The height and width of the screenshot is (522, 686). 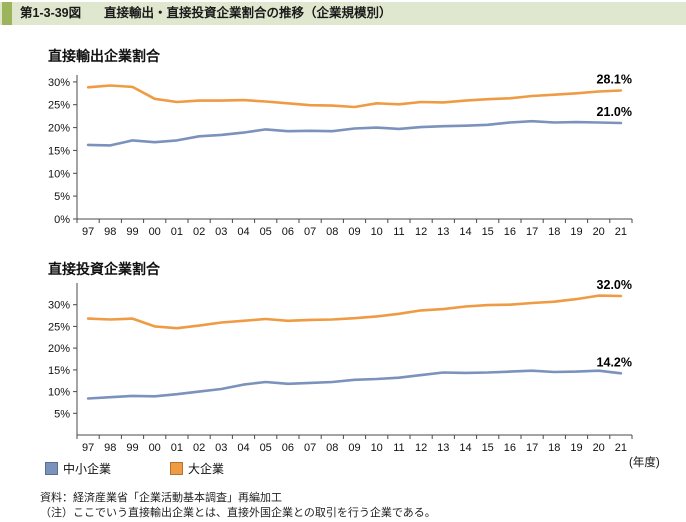 What do you see at coordinates (644, 463) in the screenshot?
I see `x-axis-unit-label: (年度)` at bounding box center [644, 463].